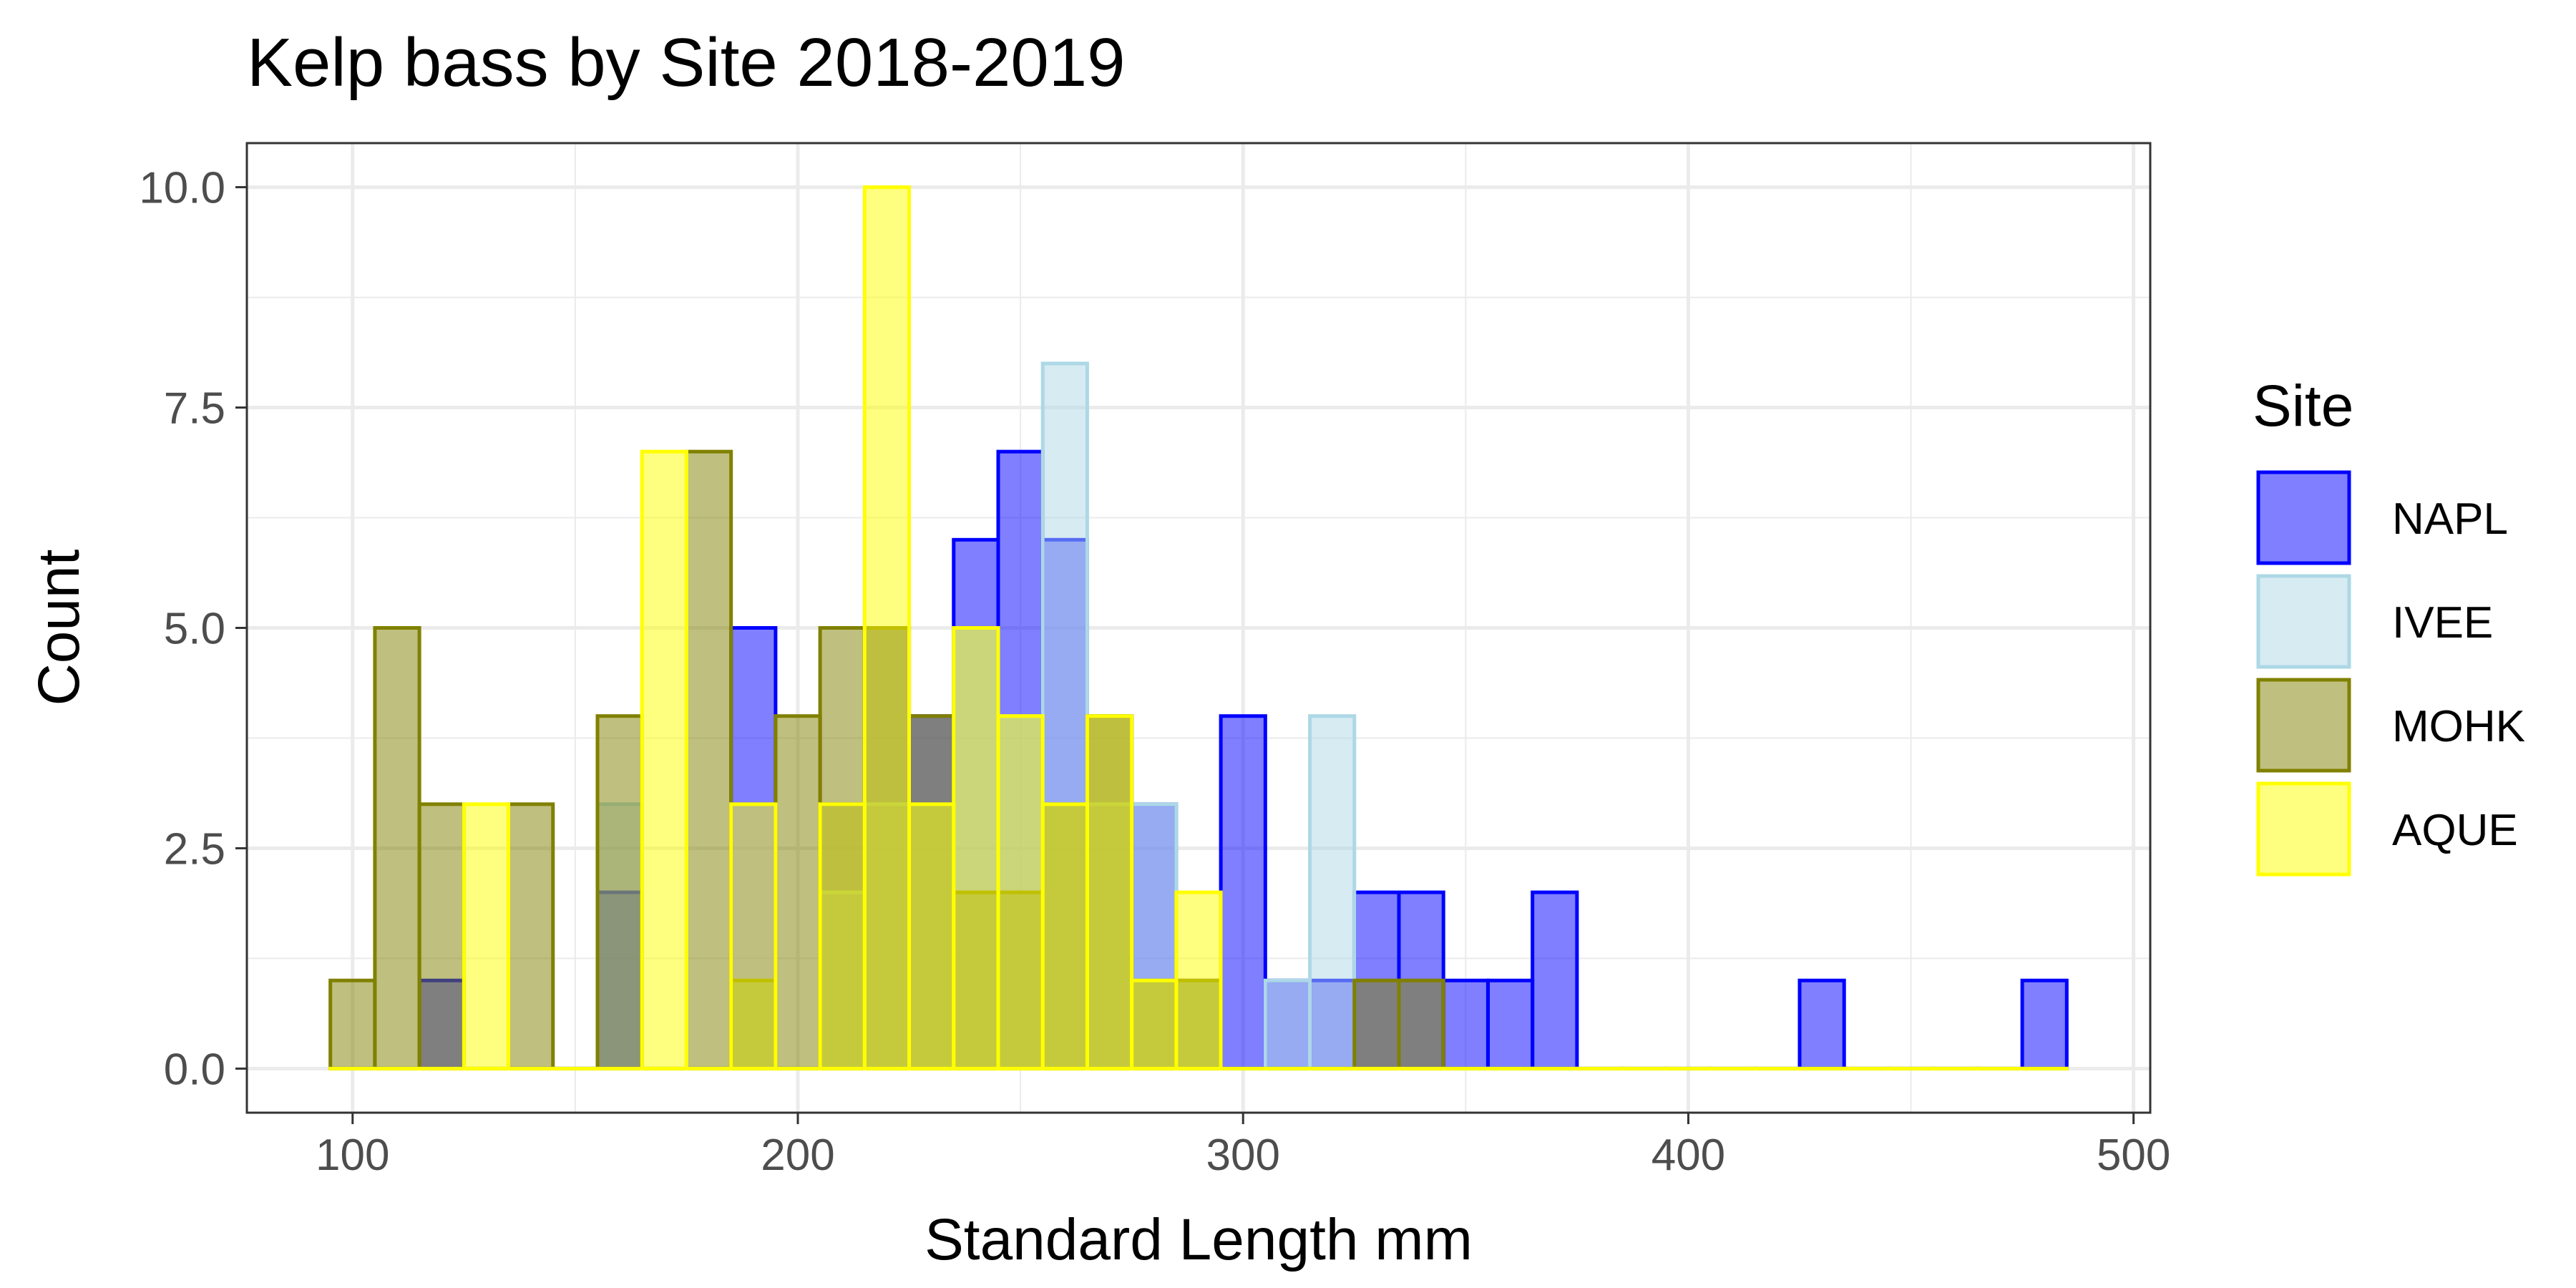  Describe the element at coordinates (194, 409) in the screenshot. I see `y-tick-label: 7.5` at that location.